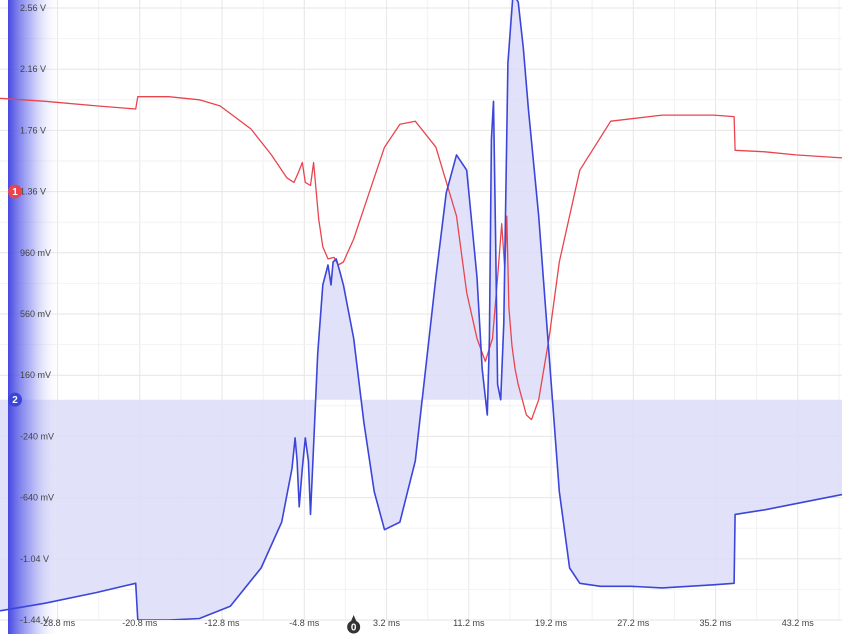  Describe the element at coordinates (716, 623) in the screenshot. I see `x-tick-label: 35.2 ms` at that location.